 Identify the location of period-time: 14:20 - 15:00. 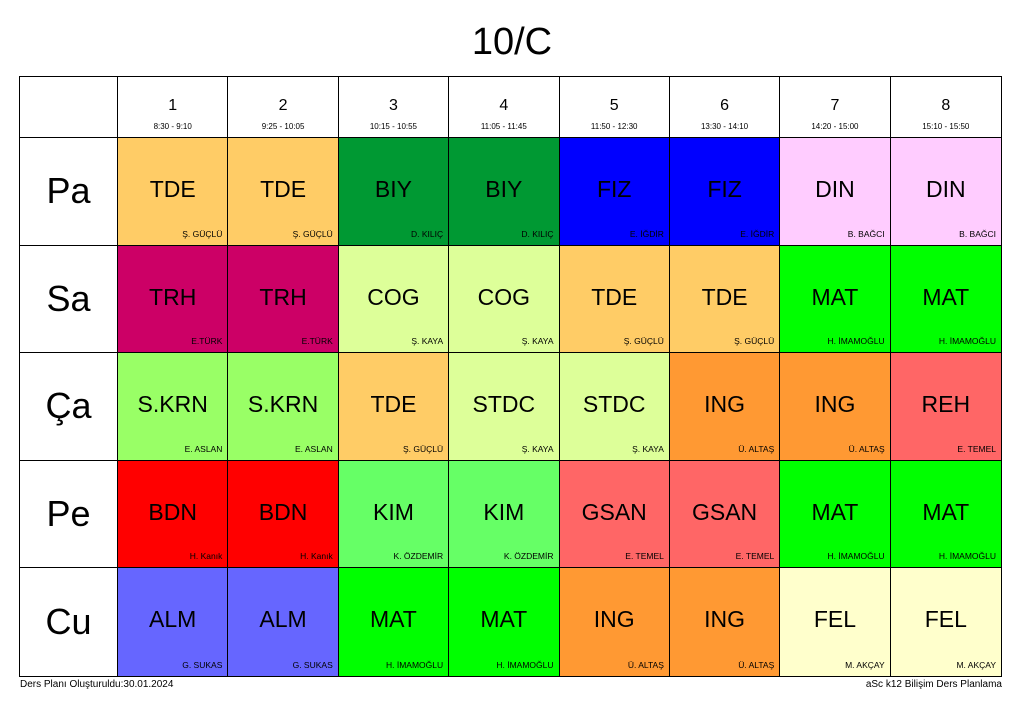
(835, 126).